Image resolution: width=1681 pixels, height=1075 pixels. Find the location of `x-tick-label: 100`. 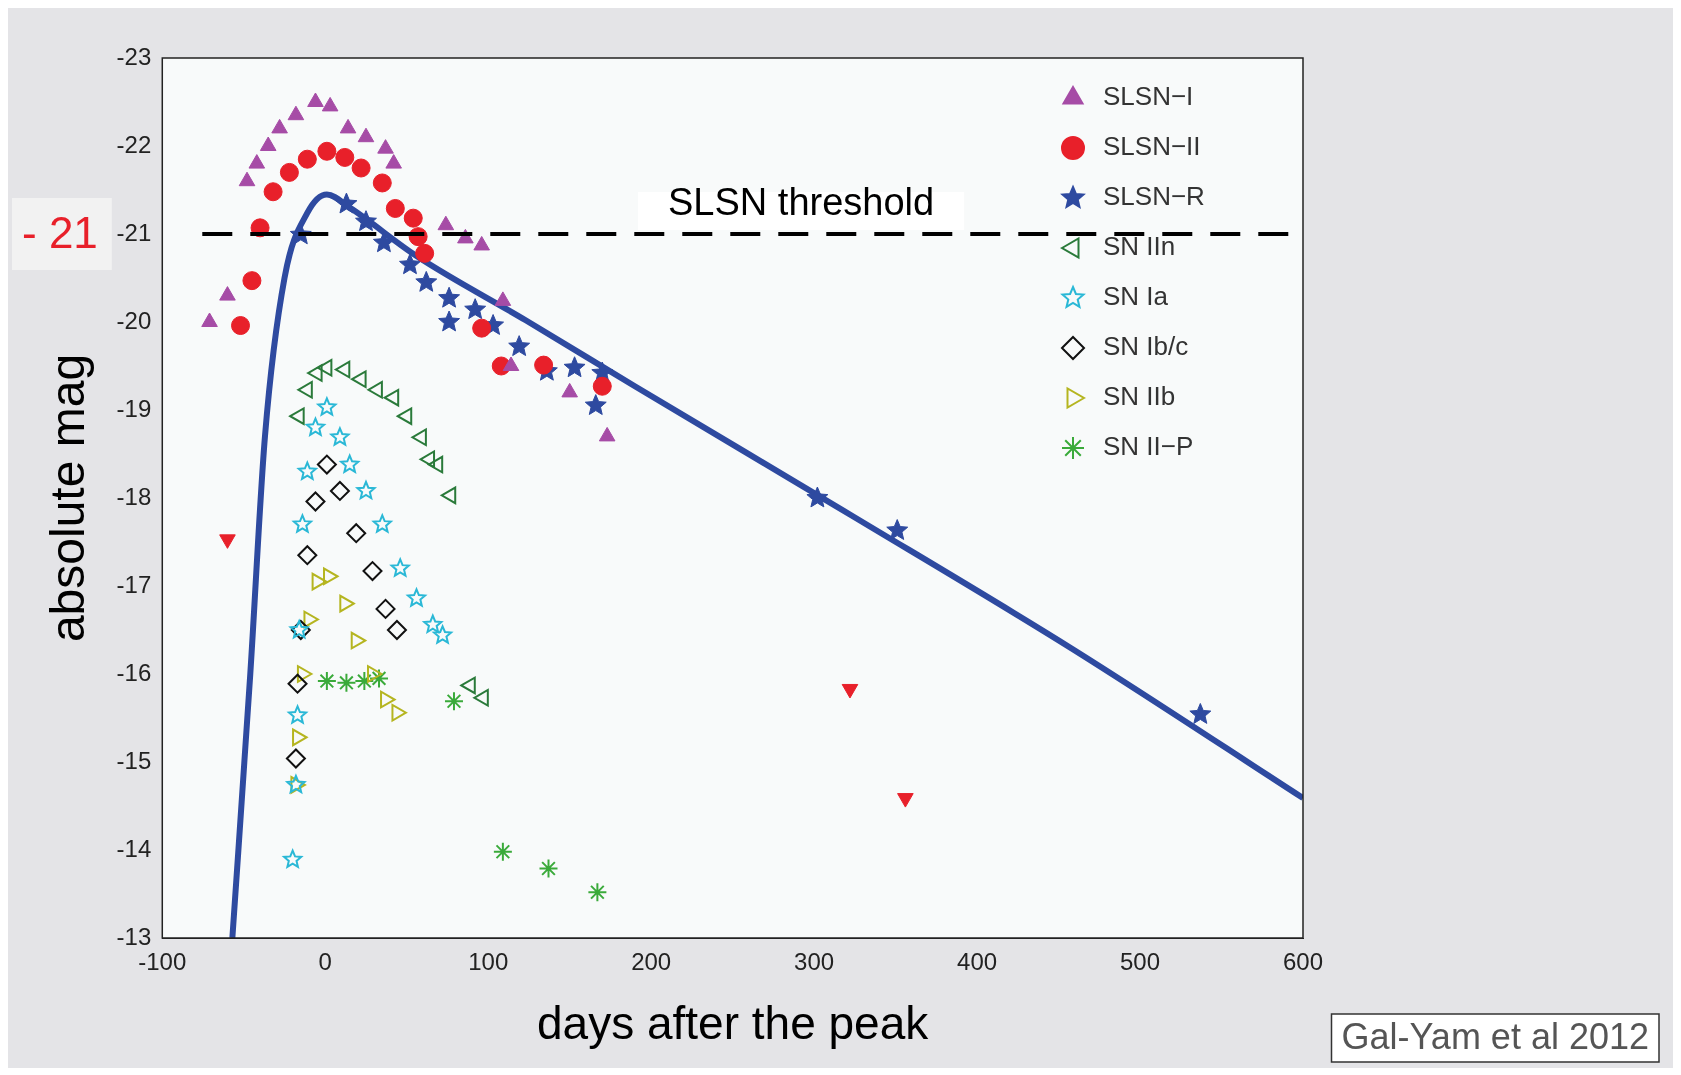

x-tick-label: 100 is located at coordinates (488, 962).